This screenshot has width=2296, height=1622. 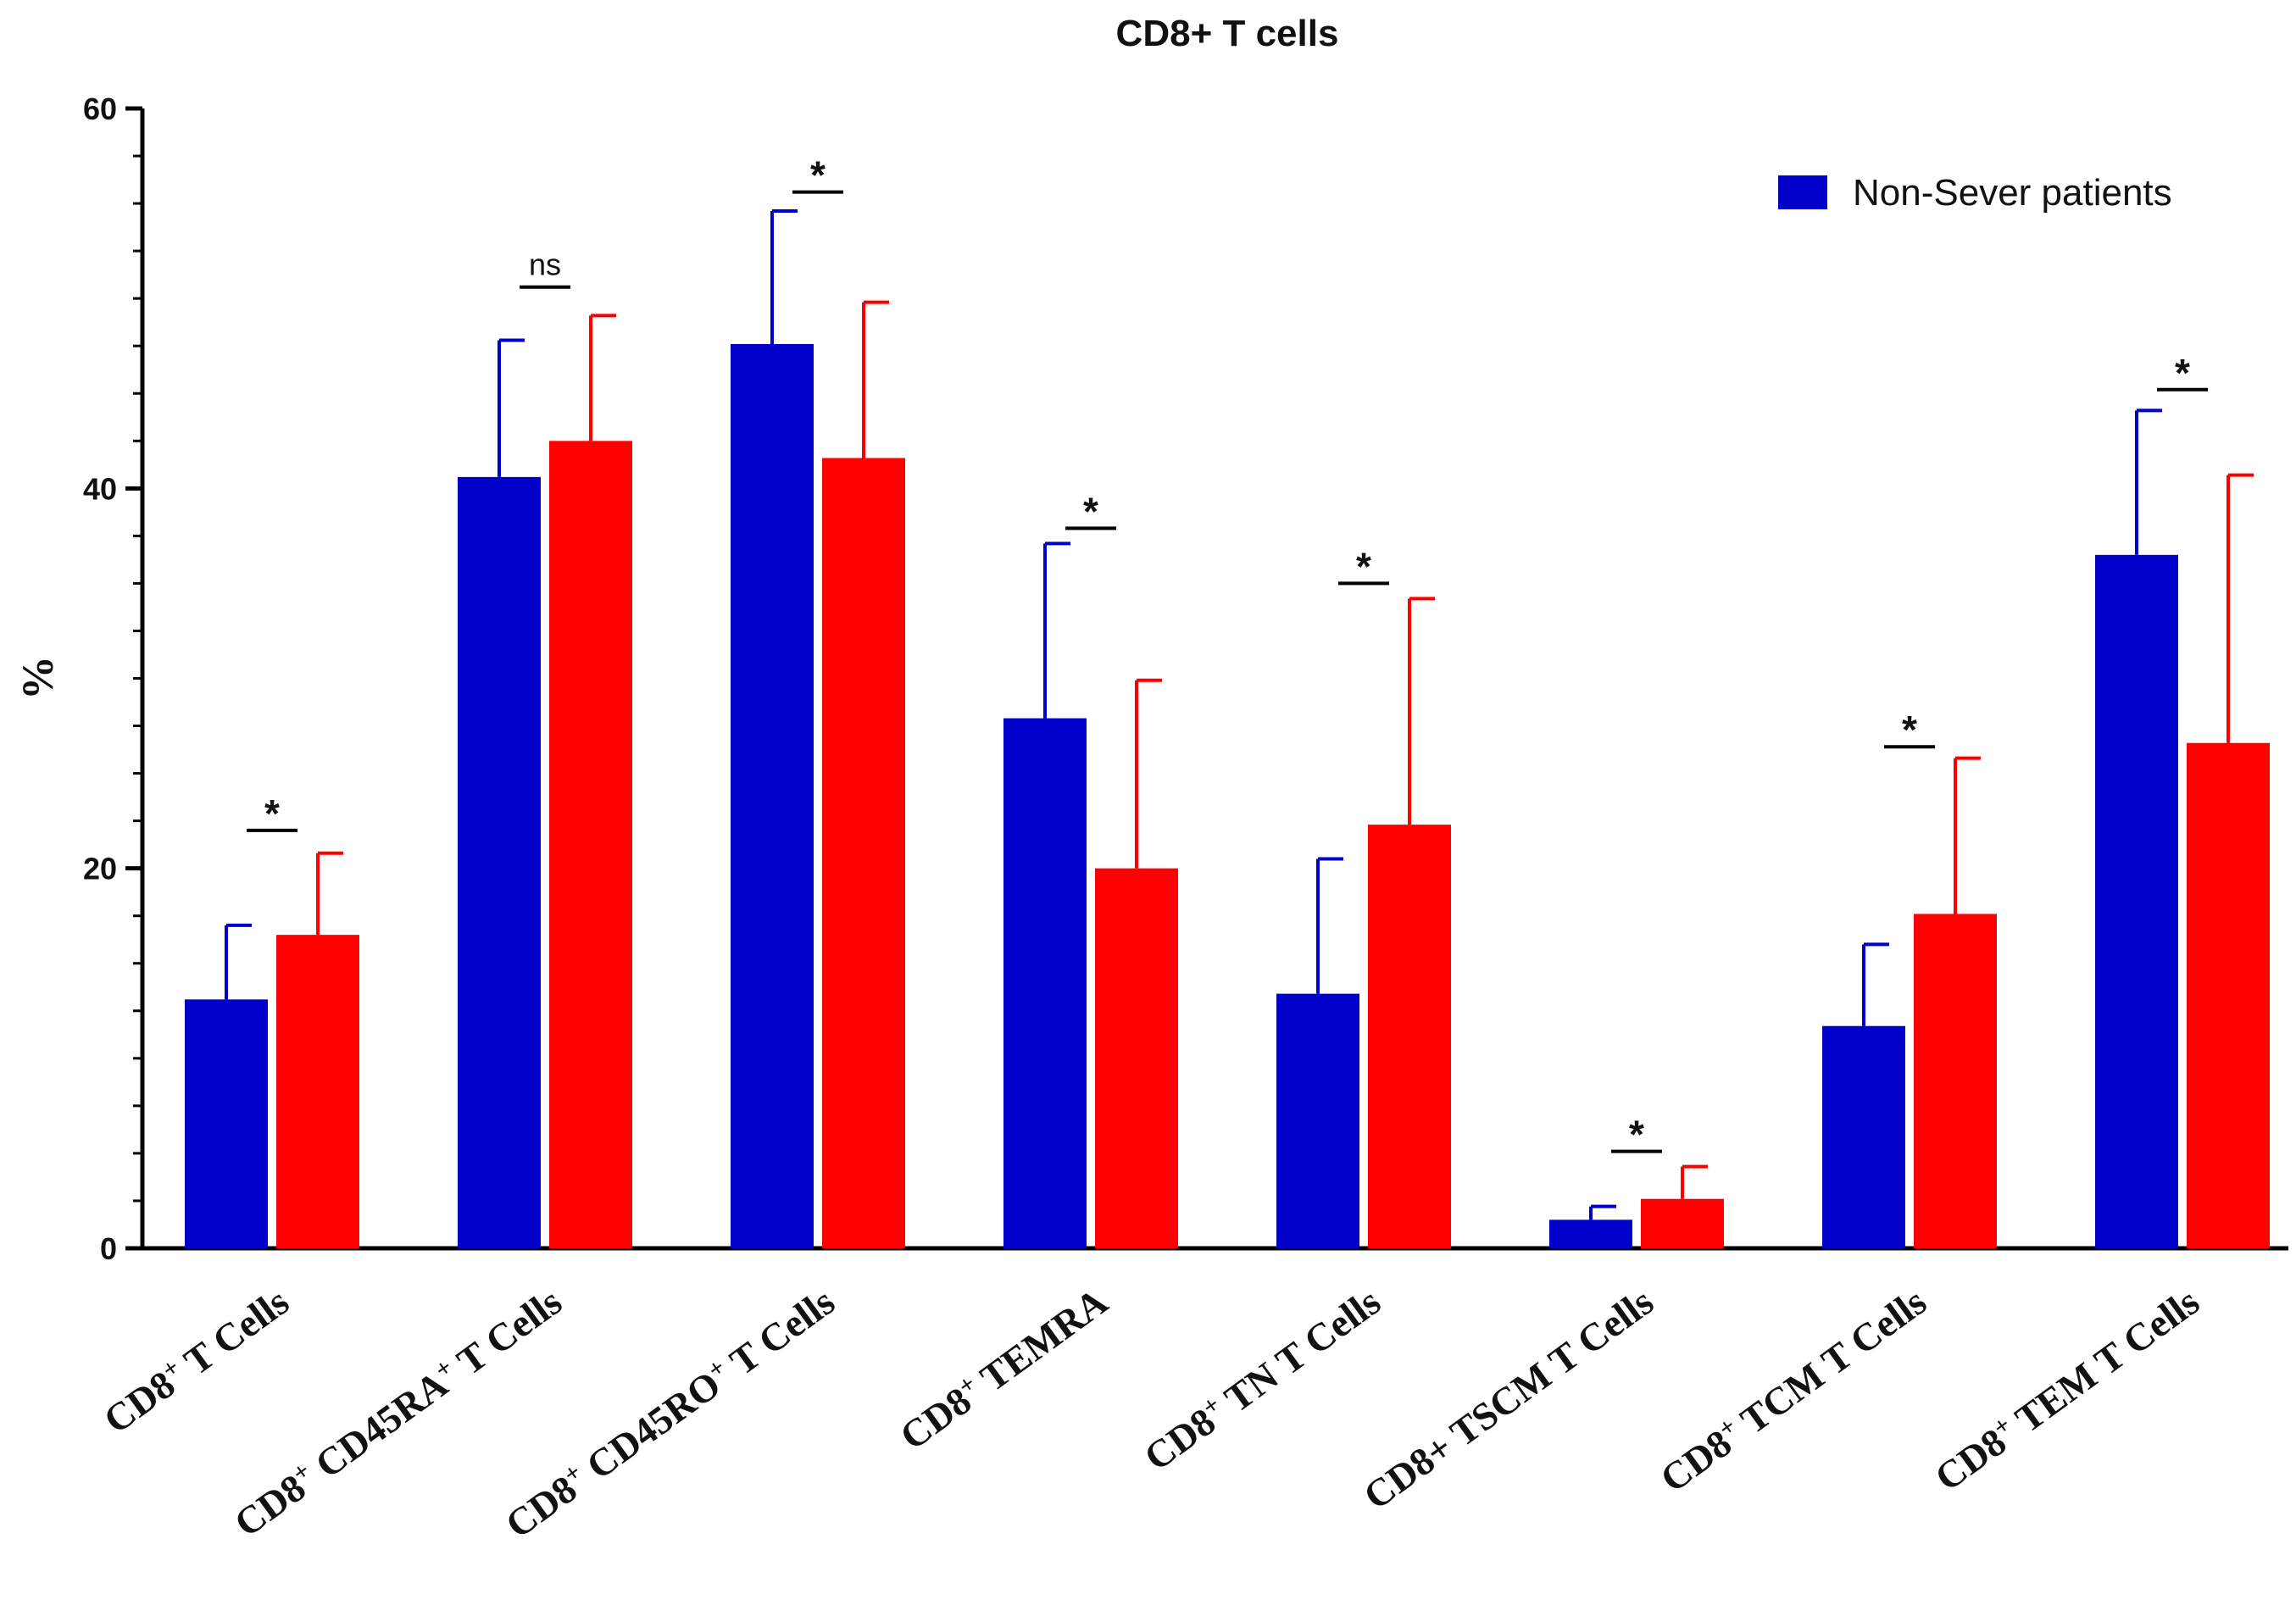 I want to click on significance-label: ns, so click(x=545, y=265).